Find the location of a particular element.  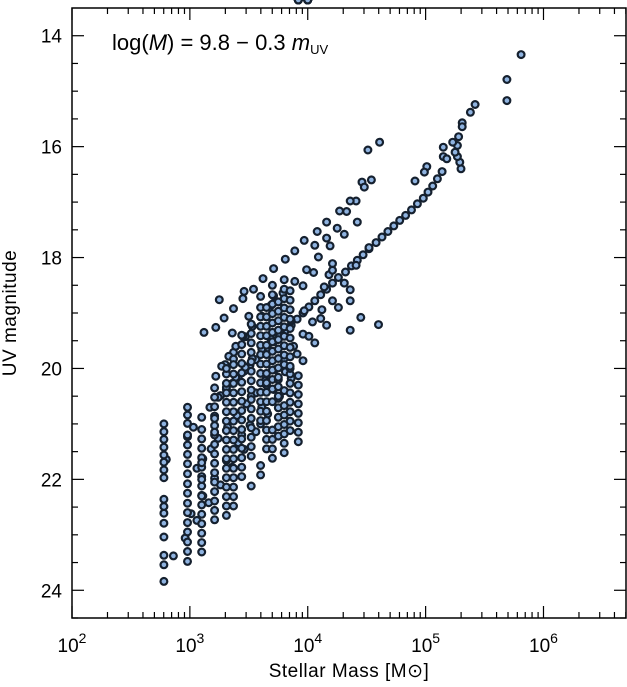

x-tick-label: 103 is located at coordinates (189, 643).